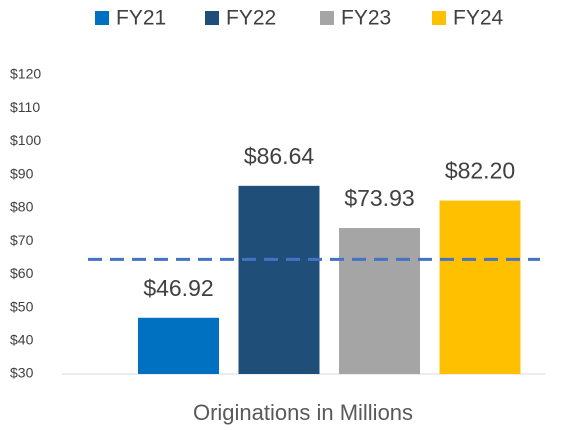 Image resolution: width=567 pixels, height=430 pixels. What do you see at coordinates (22, 207) in the screenshot?
I see `y-tick-label: $80` at bounding box center [22, 207].